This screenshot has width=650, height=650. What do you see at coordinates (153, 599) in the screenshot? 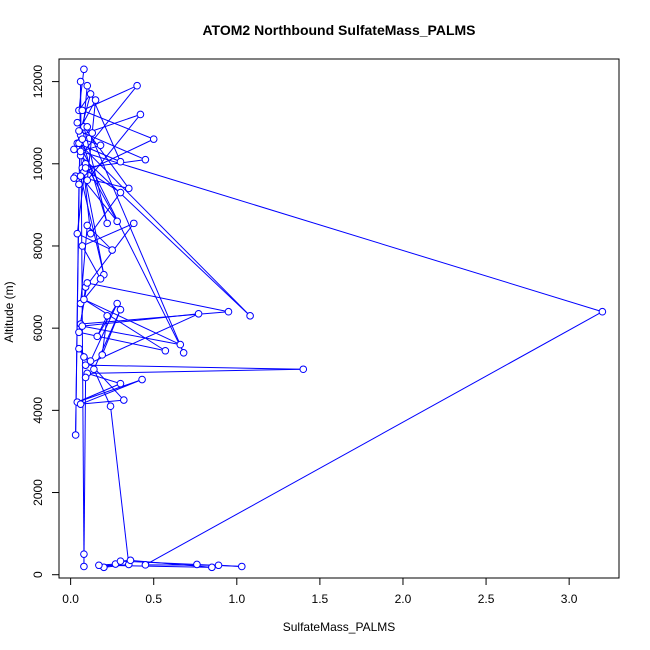
I see `x-tick-label: 0.5` at bounding box center [153, 599].